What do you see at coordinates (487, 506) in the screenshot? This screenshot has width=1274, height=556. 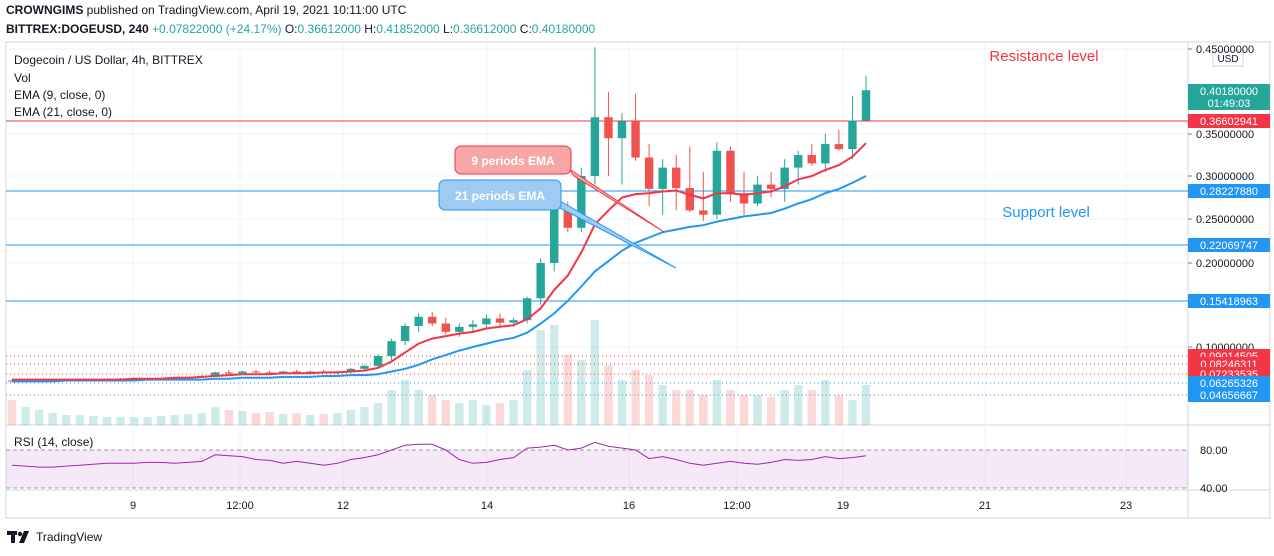 I see `time-tick-label: 14` at bounding box center [487, 506].